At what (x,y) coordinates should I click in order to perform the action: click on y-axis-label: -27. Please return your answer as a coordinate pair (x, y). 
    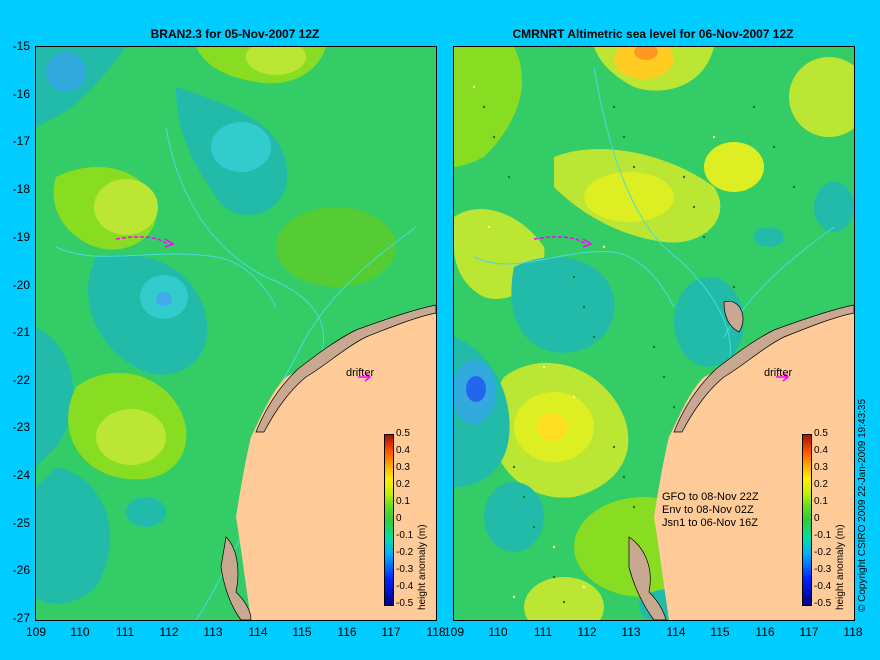
    Looking at the image, I should click on (21, 618).